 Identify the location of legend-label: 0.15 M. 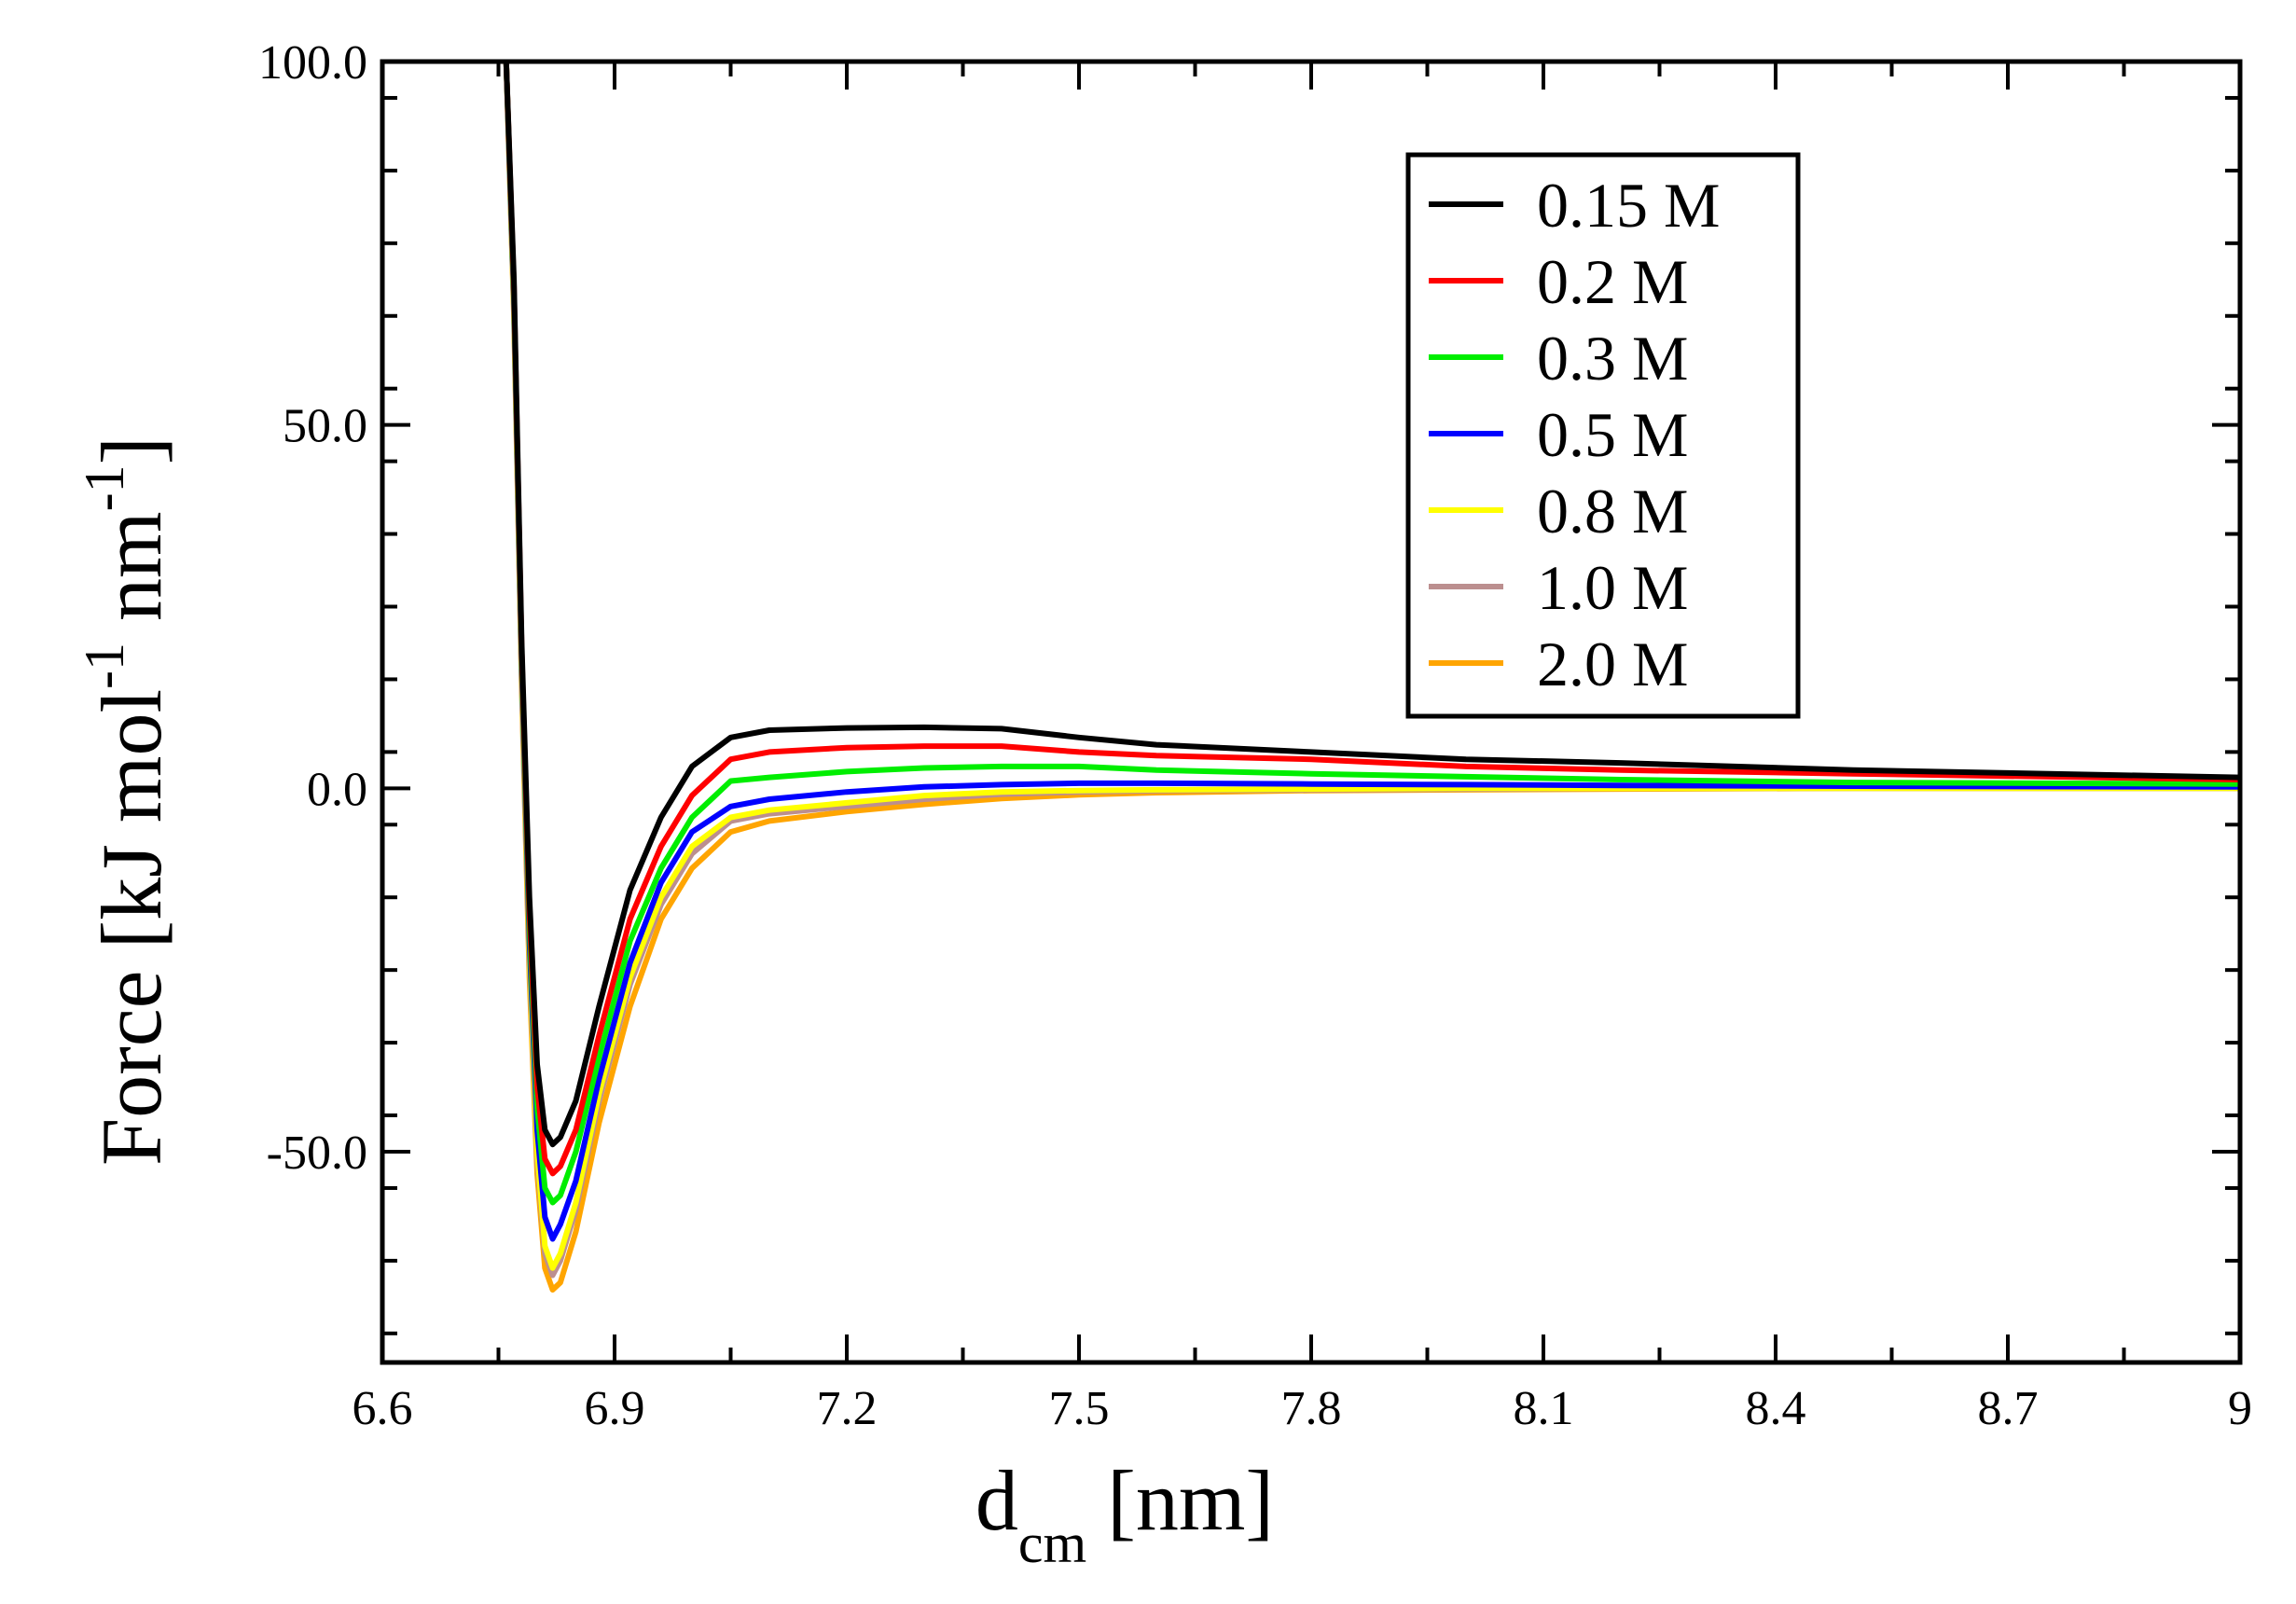
(1628, 206).